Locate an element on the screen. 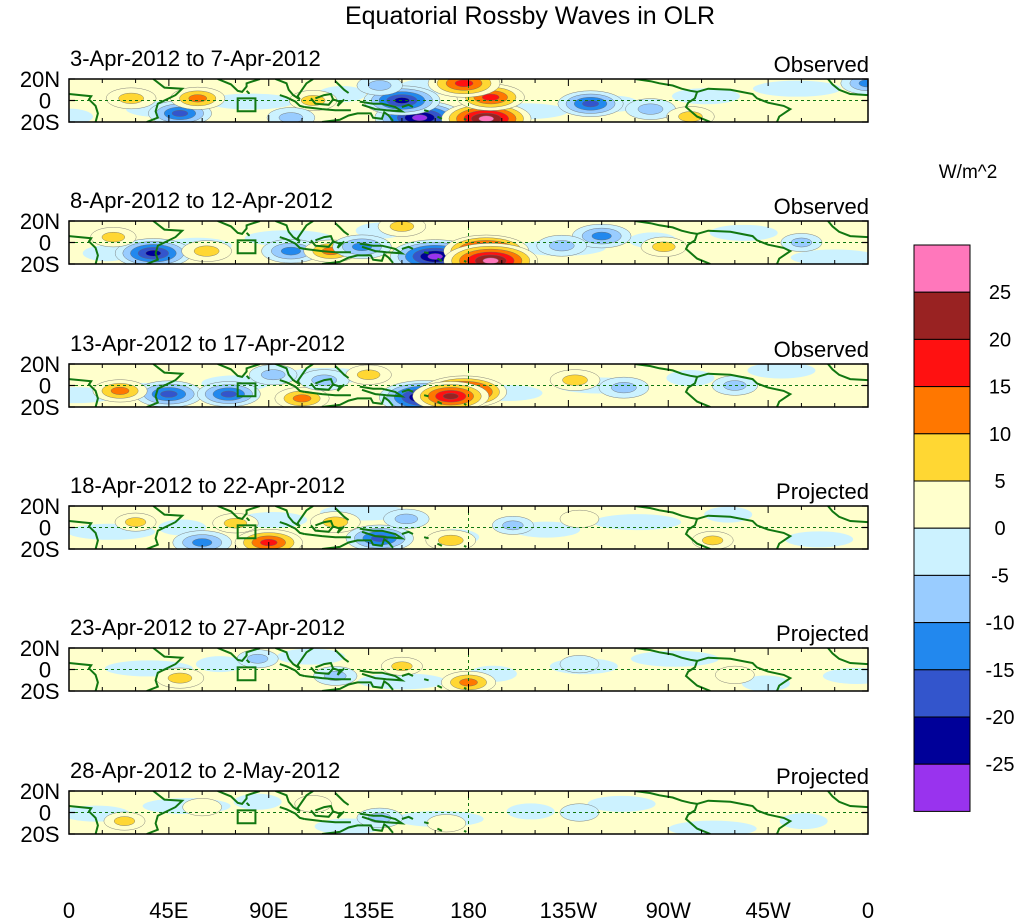 The height and width of the screenshot is (922, 1021). panel-date-range: 3-Apr-2012 to 7-Apr-2012 is located at coordinates (195, 58).